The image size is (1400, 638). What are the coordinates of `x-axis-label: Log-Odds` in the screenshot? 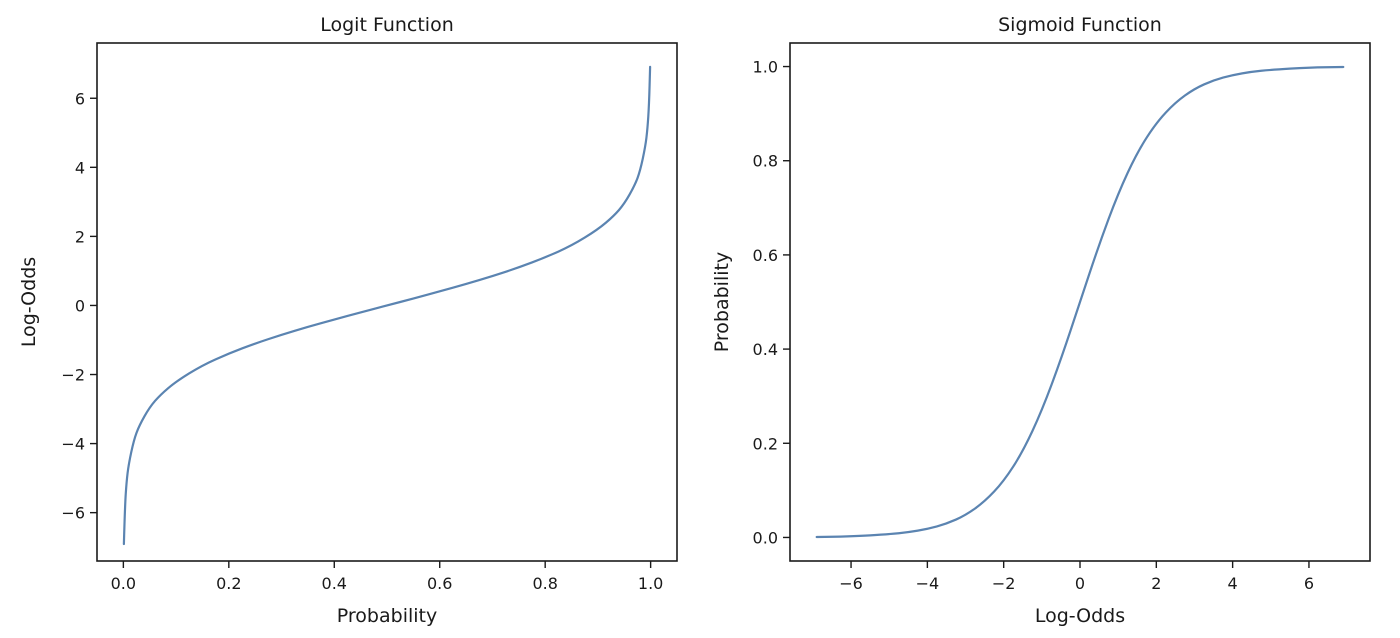 It's located at (1080, 616).